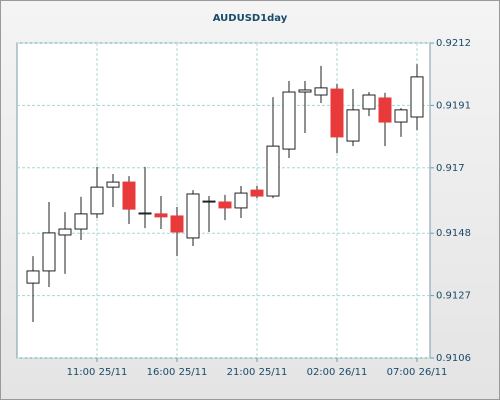  I want to click on chart-title: AUDUSD1day, so click(250, 18).